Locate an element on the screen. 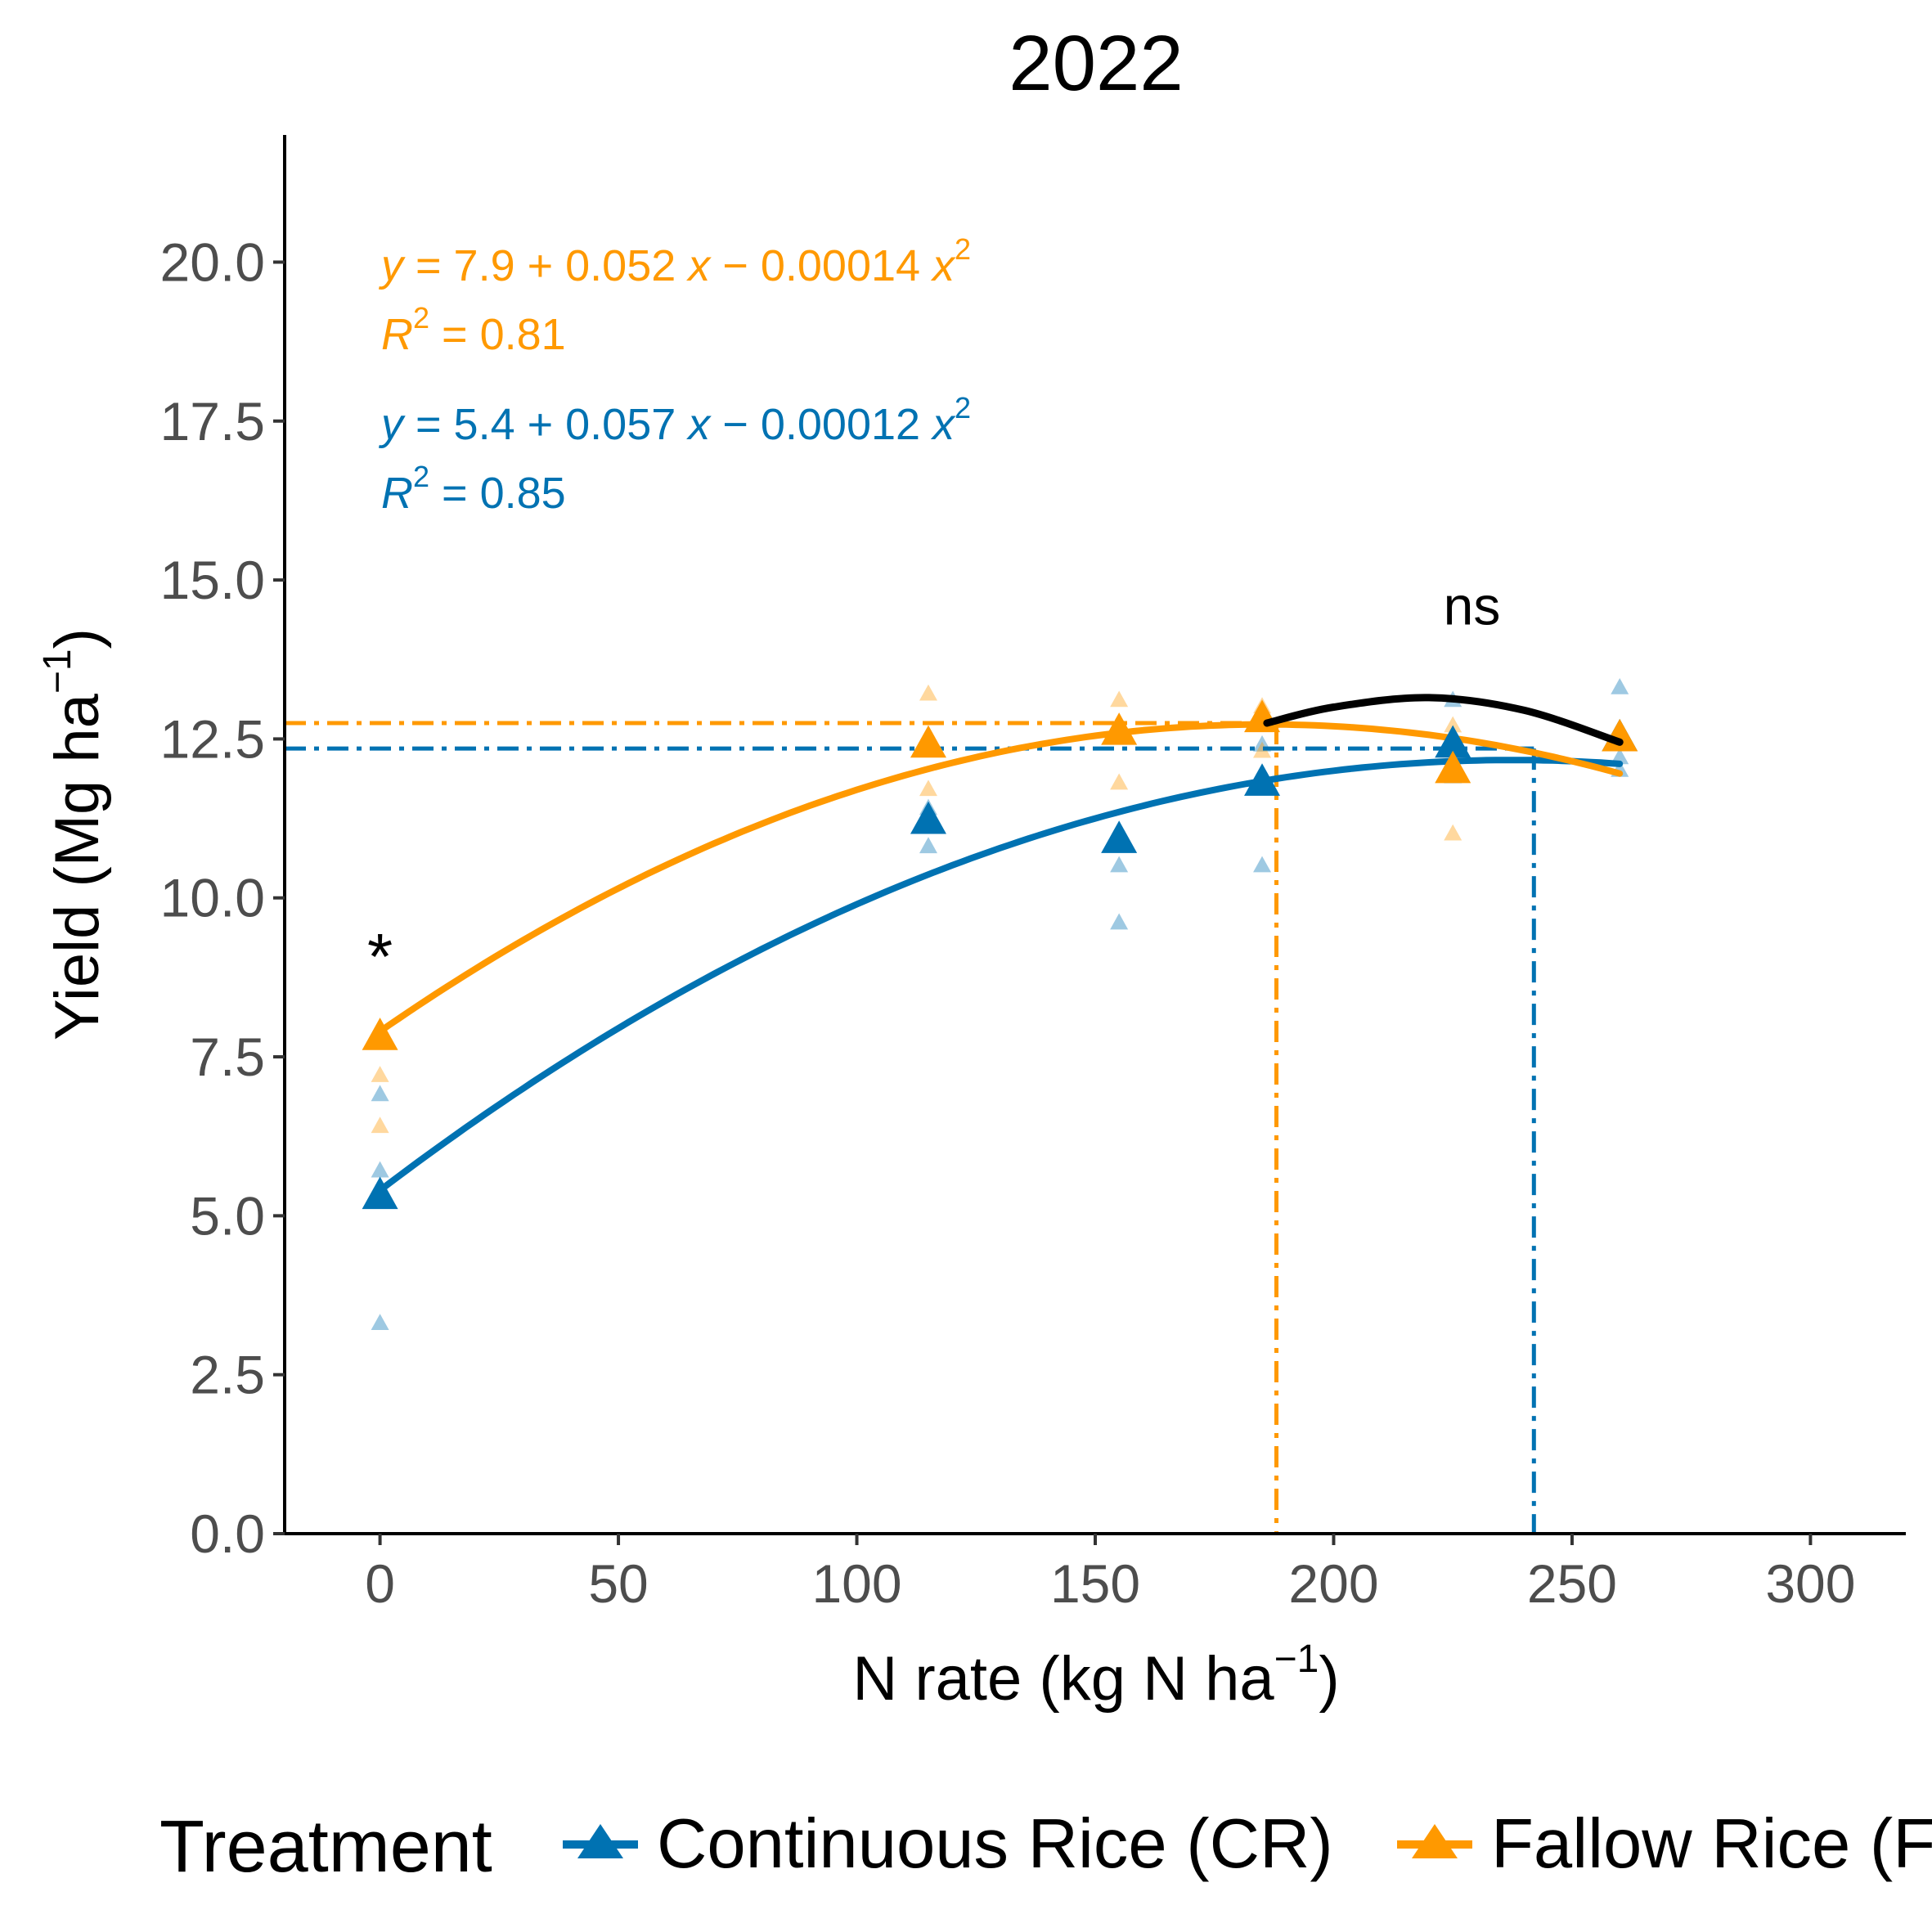 The image size is (1932, 1932). y-tick-label: 15.0 is located at coordinates (213, 580).